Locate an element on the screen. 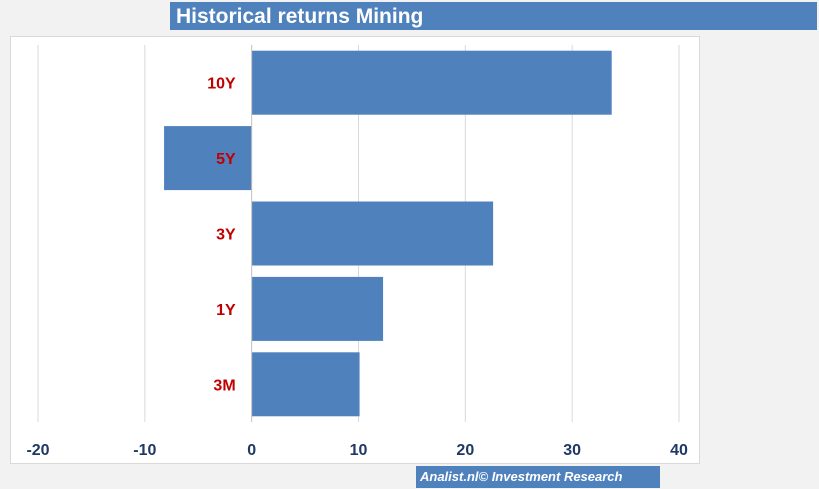  x-tick-label: 0 is located at coordinates (251, 450).